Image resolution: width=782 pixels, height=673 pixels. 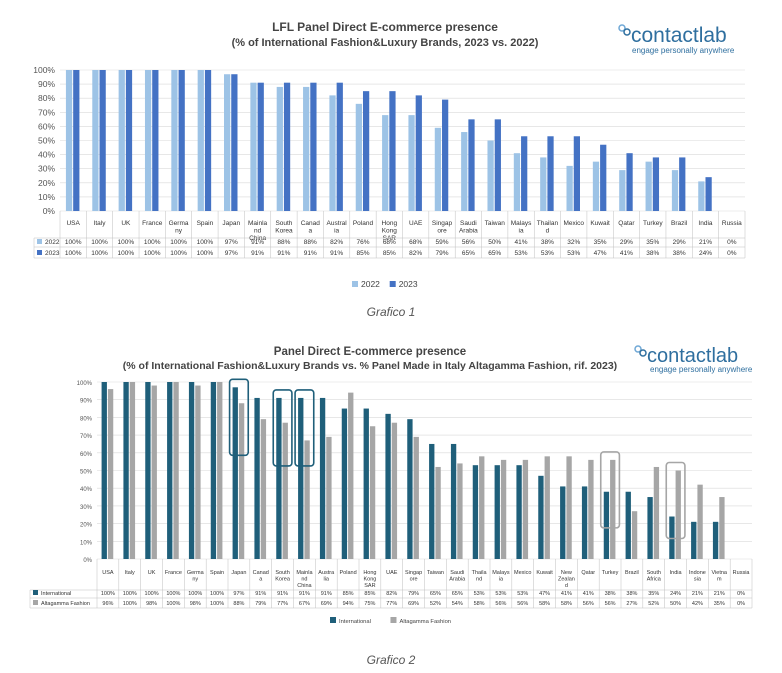 What do you see at coordinates (679, 223) in the screenshot?
I see `x-tick-label: Brazil` at bounding box center [679, 223].